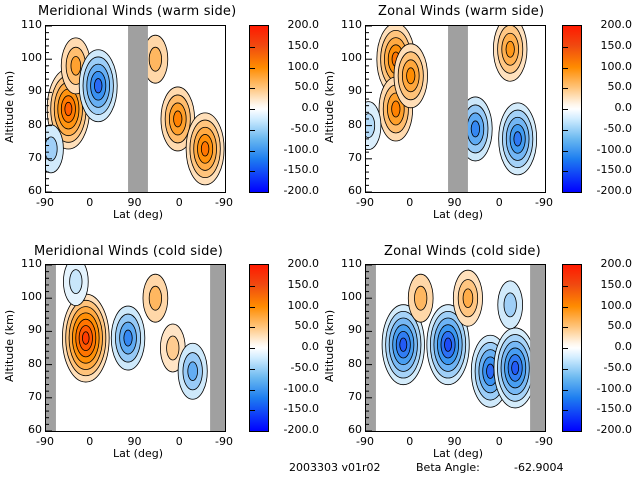 Image resolution: width=640 pixels, height=480 pixels. What do you see at coordinates (31, 58) in the screenshot?
I see `y-tick-label: 100` at bounding box center [31, 58].